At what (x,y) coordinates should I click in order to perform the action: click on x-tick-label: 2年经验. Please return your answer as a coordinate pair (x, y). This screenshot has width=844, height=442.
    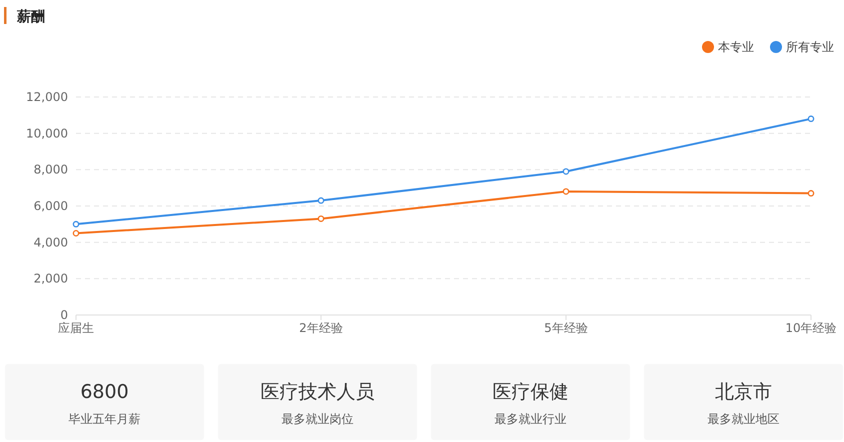
    Looking at the image, I should click on (321, 328).